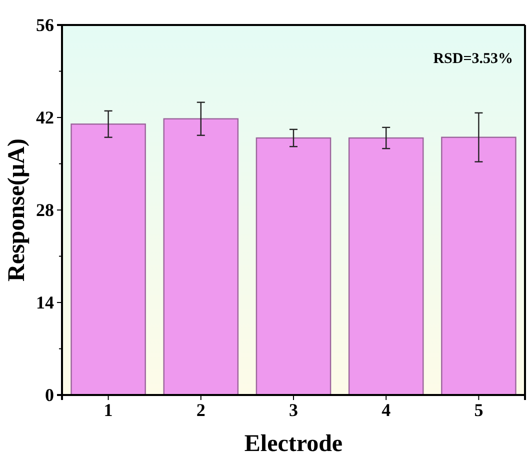 This screenshot has height=457, width=531. Describe the element at coordinates (17, 210) in the screenshot. I see `y-axis-title: Response(μA)` at that location.